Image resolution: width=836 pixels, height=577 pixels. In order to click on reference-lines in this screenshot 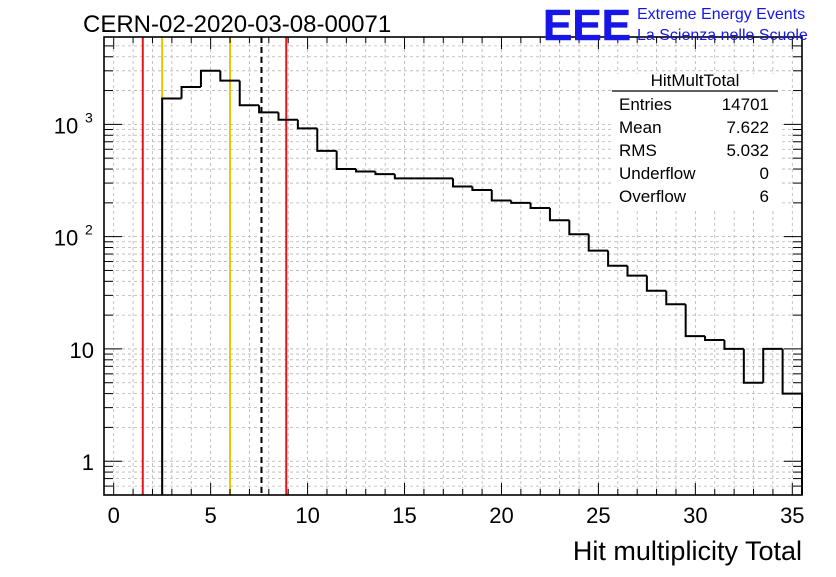, I will do `click(214, 266)`.